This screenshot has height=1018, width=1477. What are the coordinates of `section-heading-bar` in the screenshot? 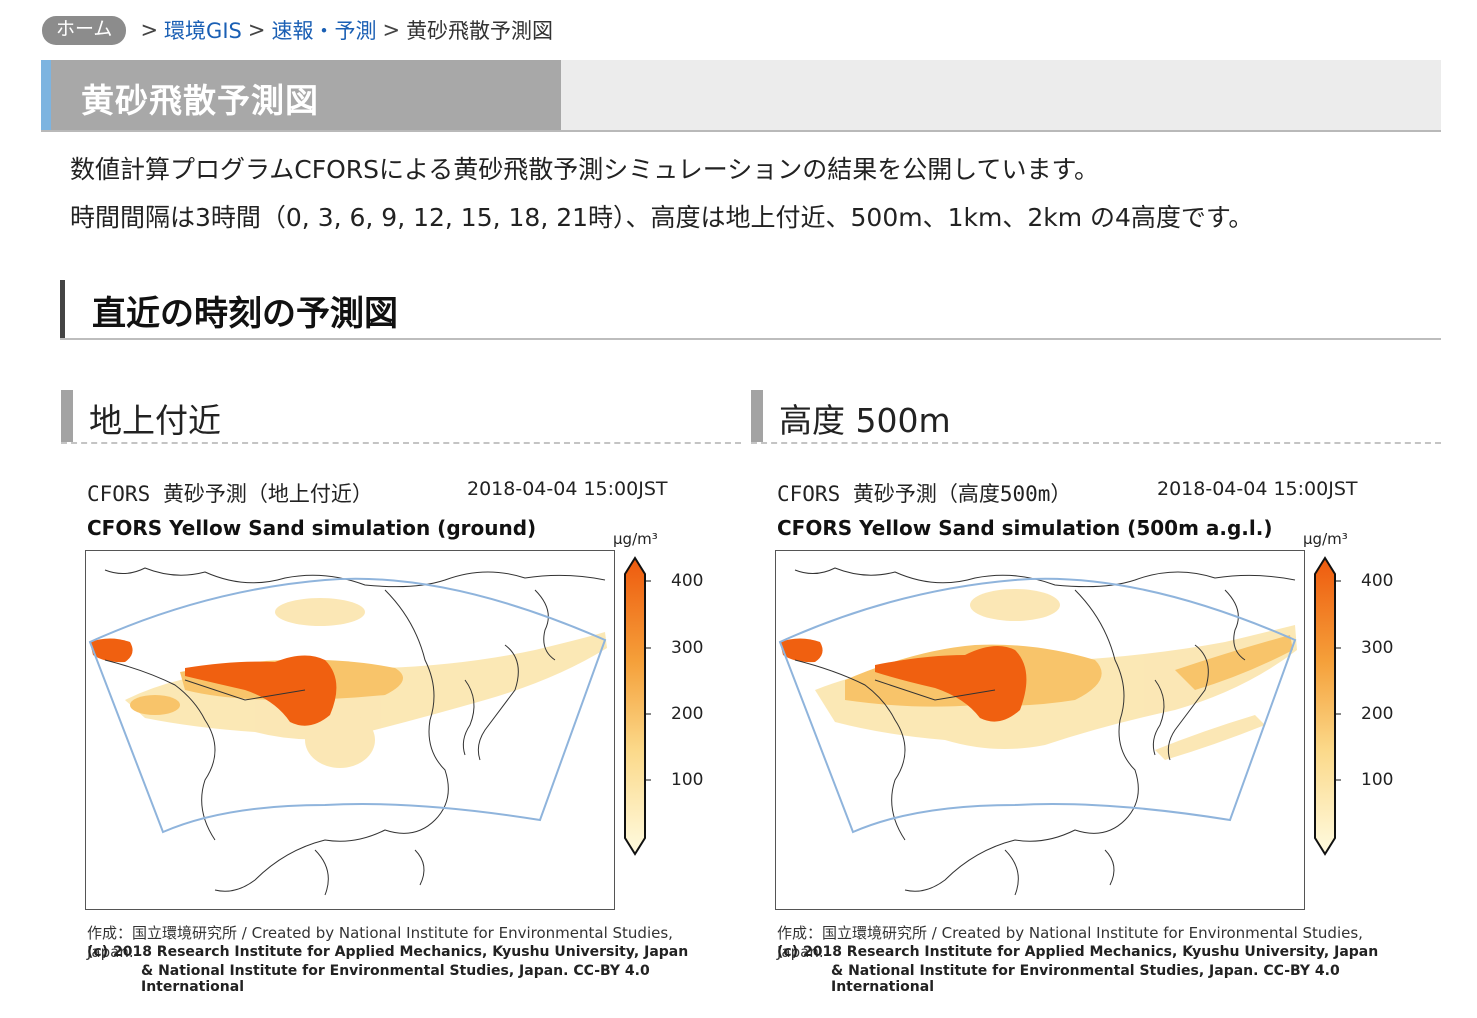 It's located at (62, 309).